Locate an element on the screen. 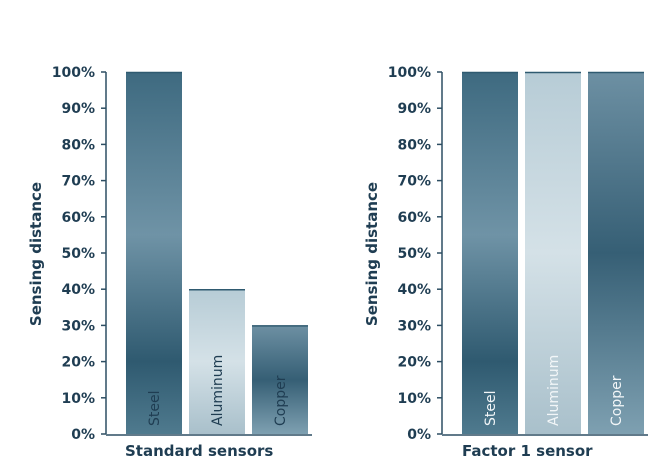 The image size is (650, 460). x-axis-label: Standard sensors is located at coordinates (199, 451).